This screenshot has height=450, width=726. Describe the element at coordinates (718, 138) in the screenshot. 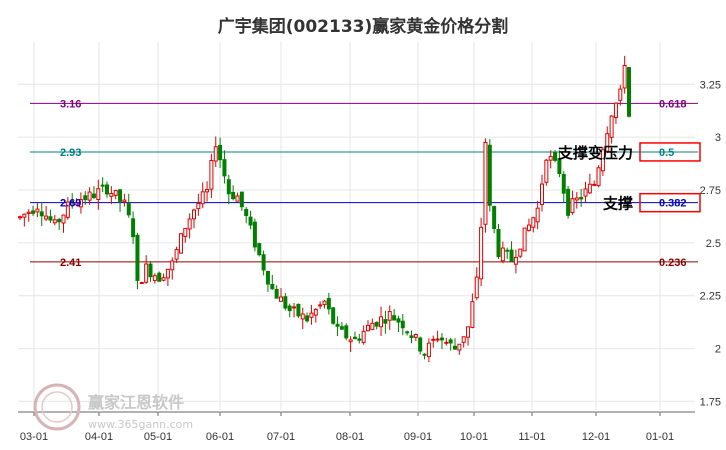

I see `y-tick-label: 3` at that location.